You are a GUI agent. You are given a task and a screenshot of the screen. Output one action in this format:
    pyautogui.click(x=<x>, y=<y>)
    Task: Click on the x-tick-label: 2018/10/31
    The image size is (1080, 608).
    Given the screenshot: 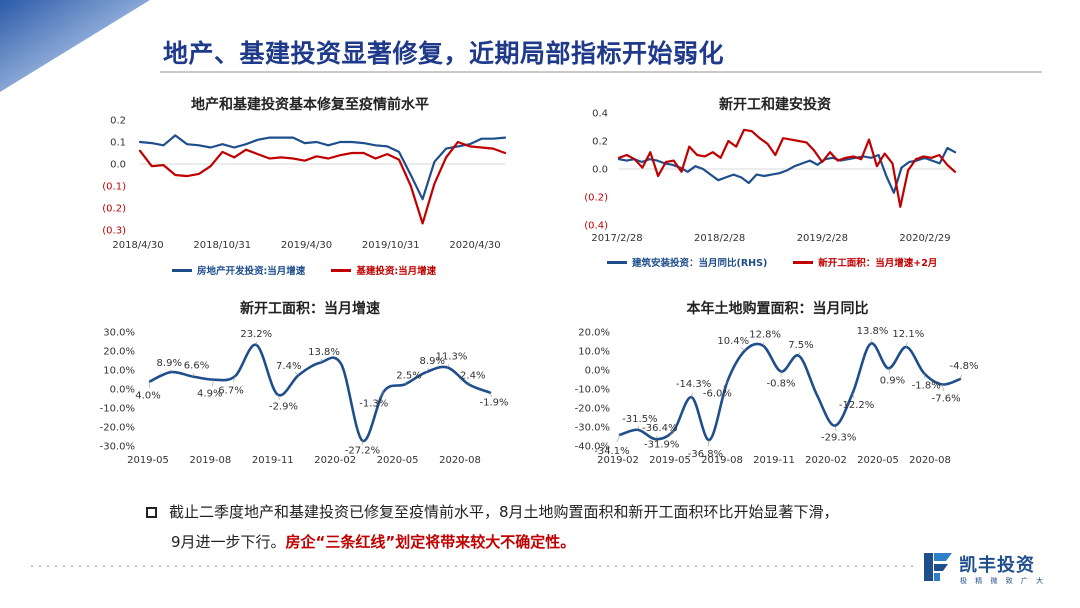 What is the action you would take?
    pyautogui.click(x=222, y=245)
    